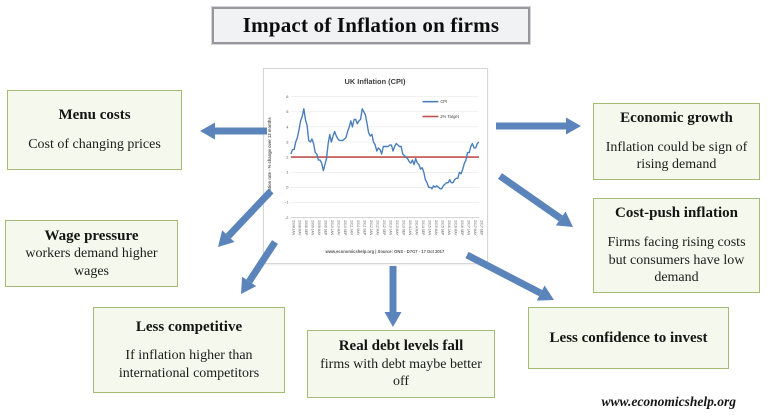 The width and height of the screenshot is (768, 417). I want to click on svg-text: 2016 MAY, so click(455, 228).